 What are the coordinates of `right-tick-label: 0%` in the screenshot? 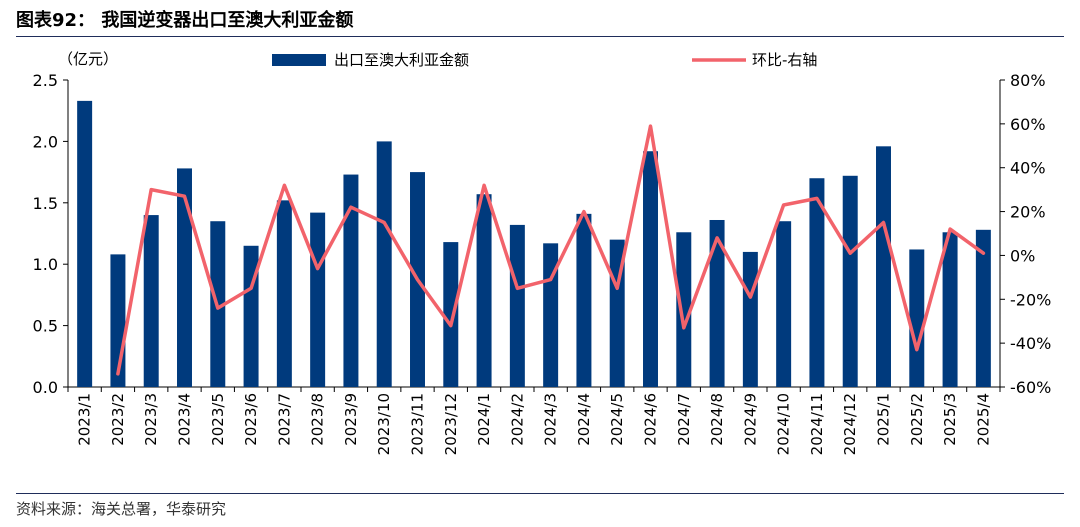 It's located at (1022, 255).